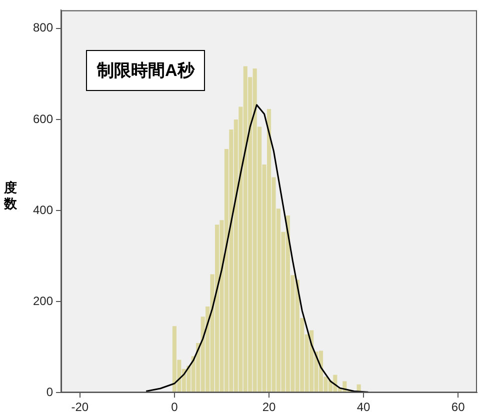 This screenshot has height=418, width=479. What do you see at coordinates (43, 27) in the screenshot?
I see `y-tick-label: 800` at bounding box center [43, 27].